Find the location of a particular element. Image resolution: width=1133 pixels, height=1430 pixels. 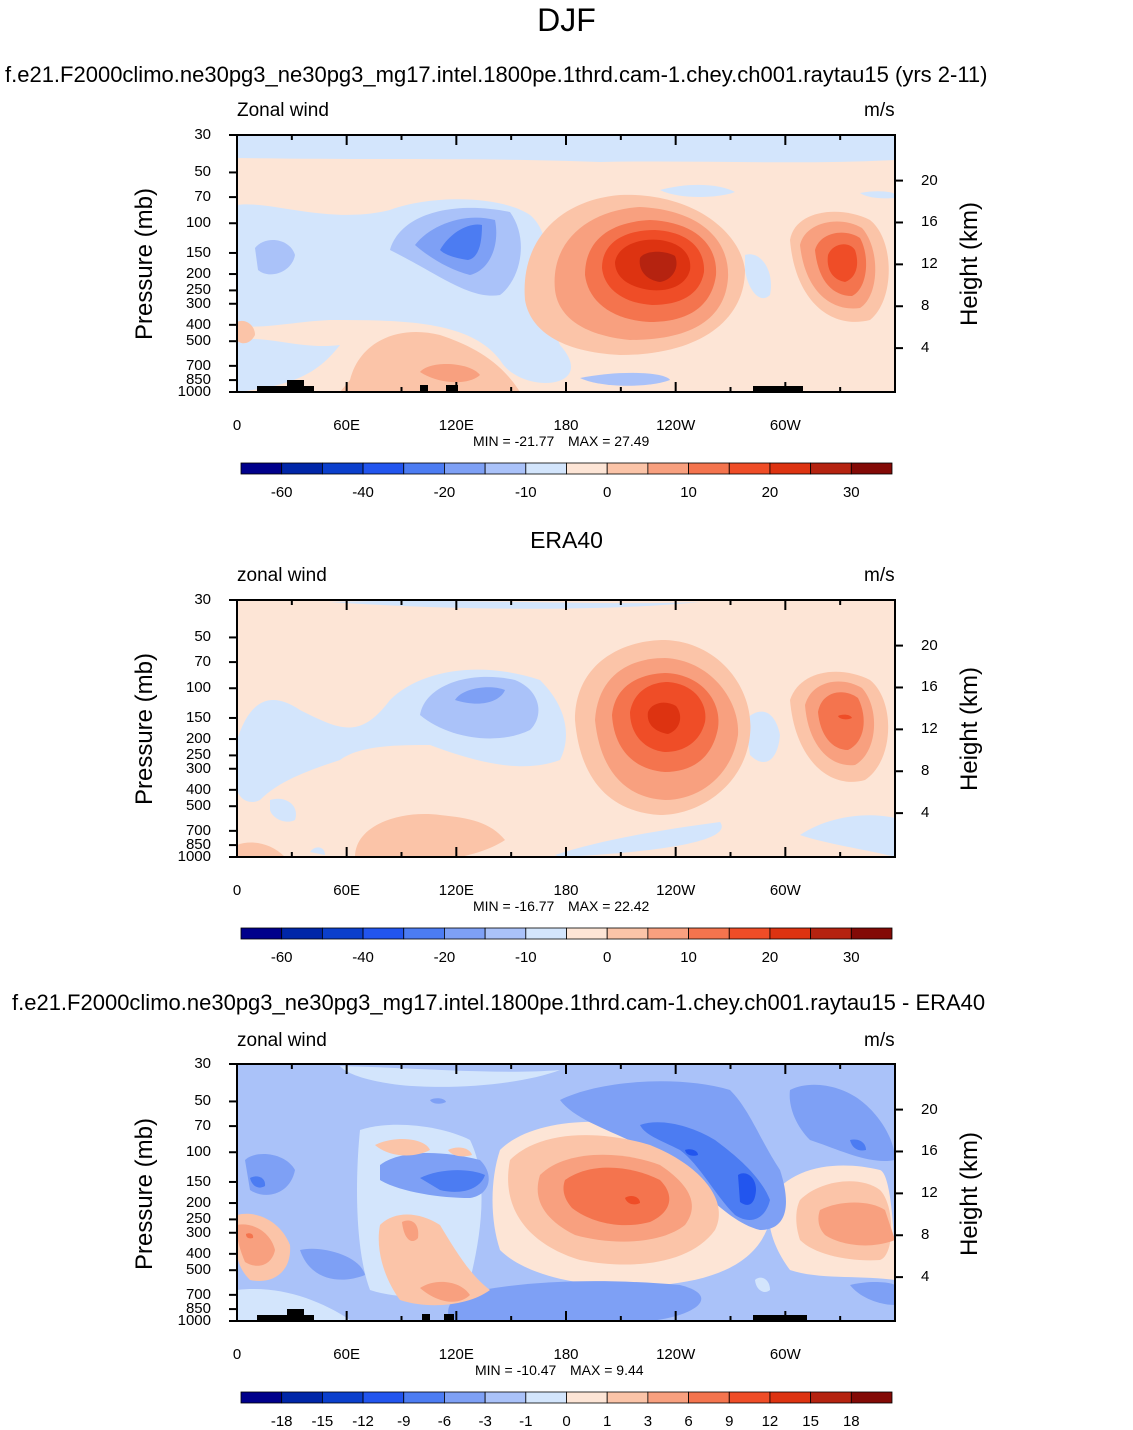

colorbar-label: -9 is located at coordinates (404, 1421).